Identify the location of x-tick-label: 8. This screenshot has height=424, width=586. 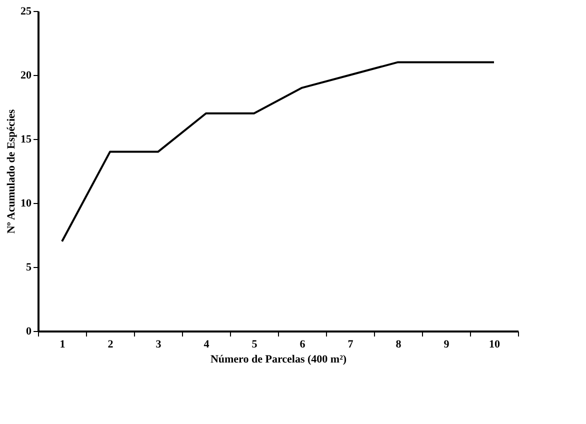
(399, 344).